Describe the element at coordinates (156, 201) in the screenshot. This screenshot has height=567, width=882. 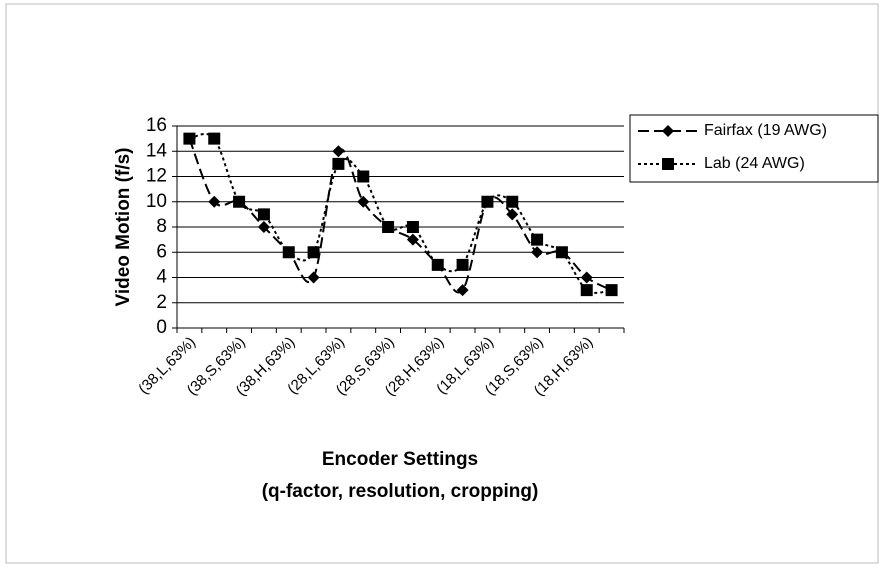
I see `y-tick-label: 10` at that location.